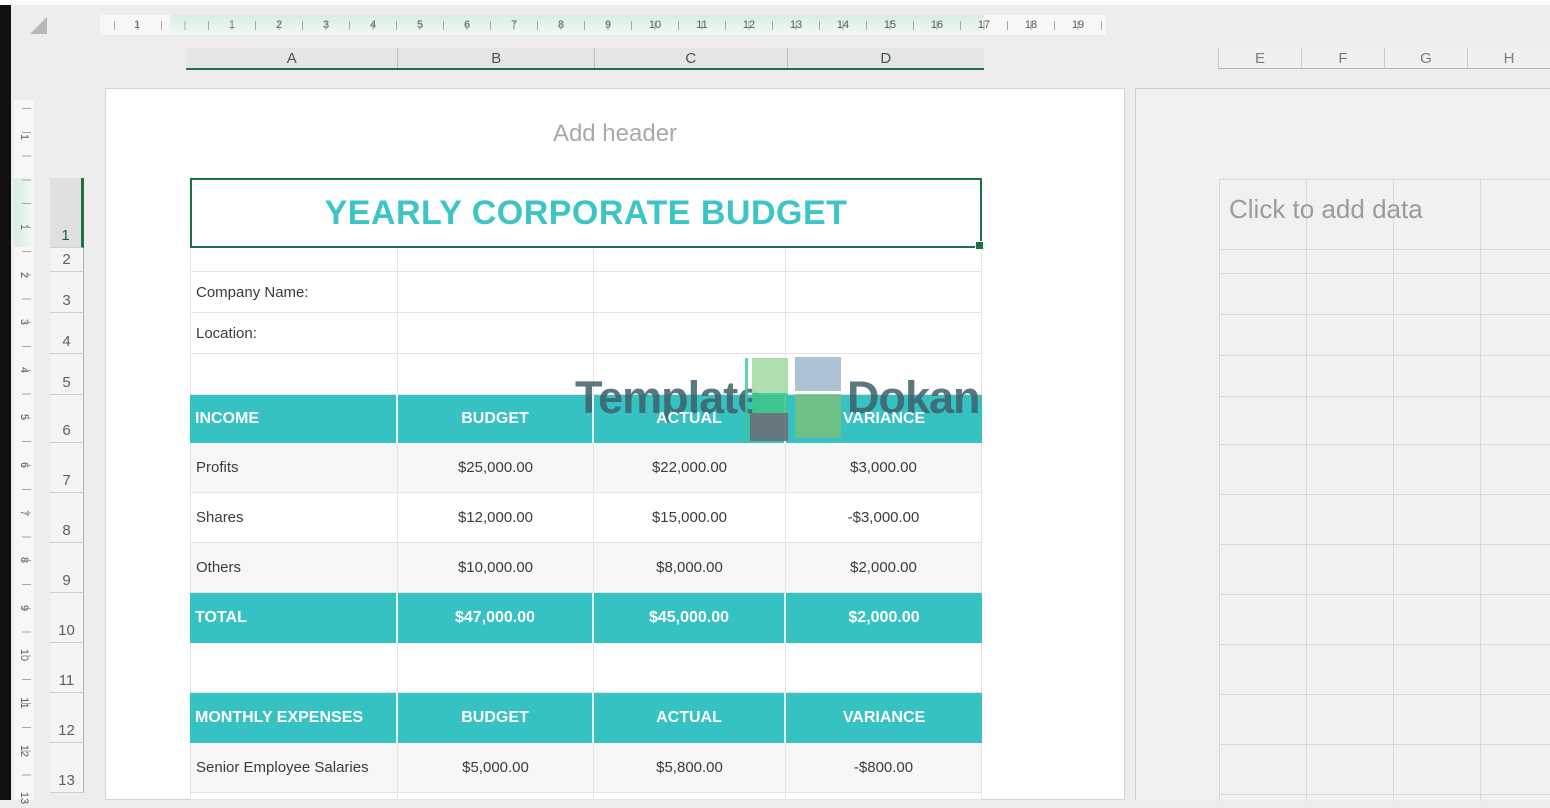 The image size is (1550, 808). I want to click on cell-a11, so click(294, 668).